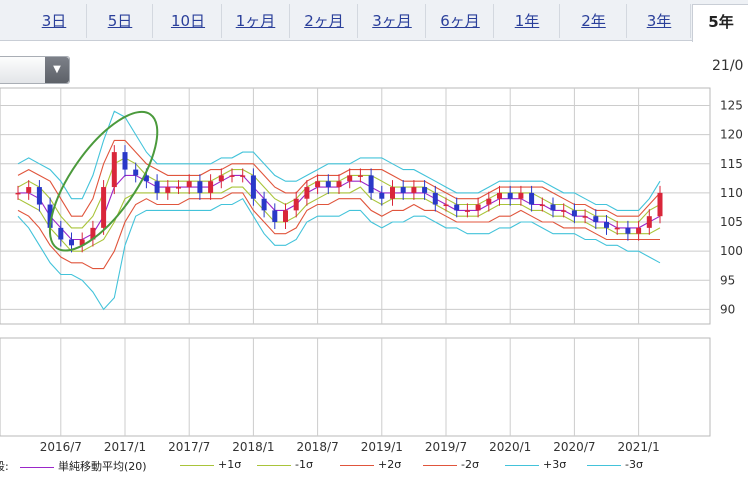 The width and height of the screenshot is (748, 481). I want to click on x-tick-label: 2019/1, so click(382, 447).